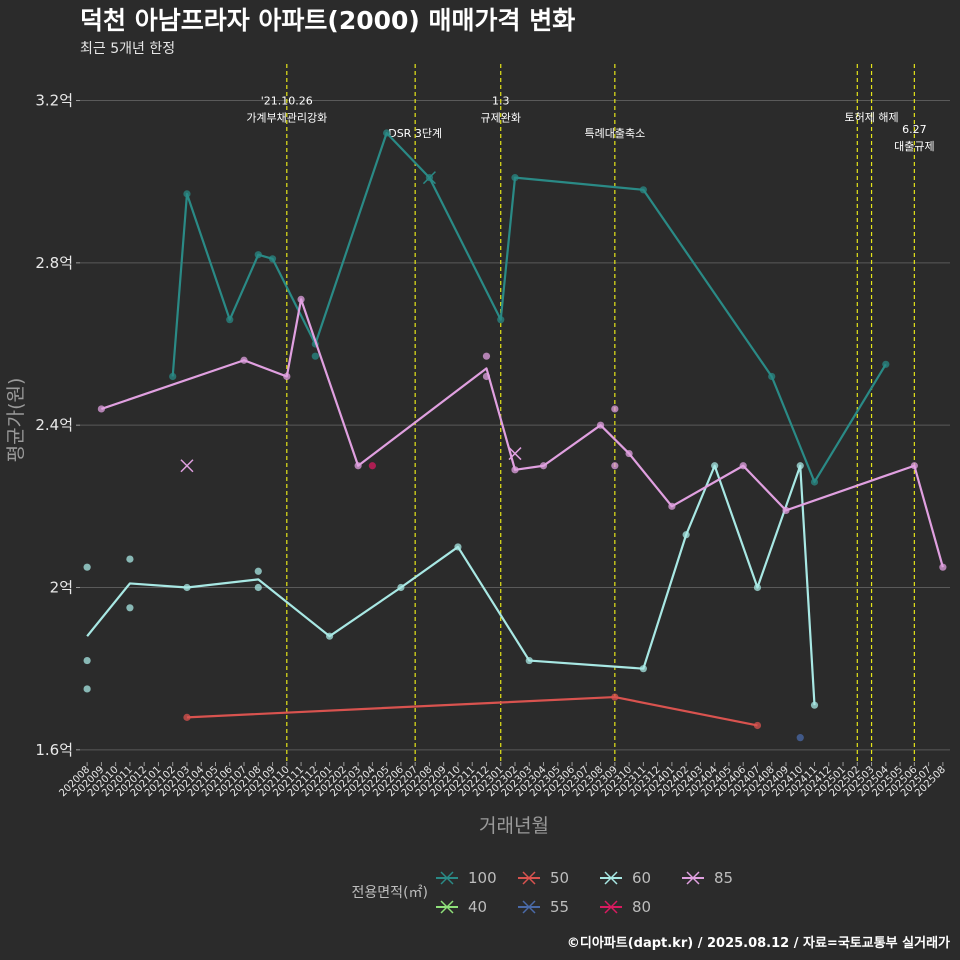  I want to click on y-tick-label: 3.2억, so click(54, 101).